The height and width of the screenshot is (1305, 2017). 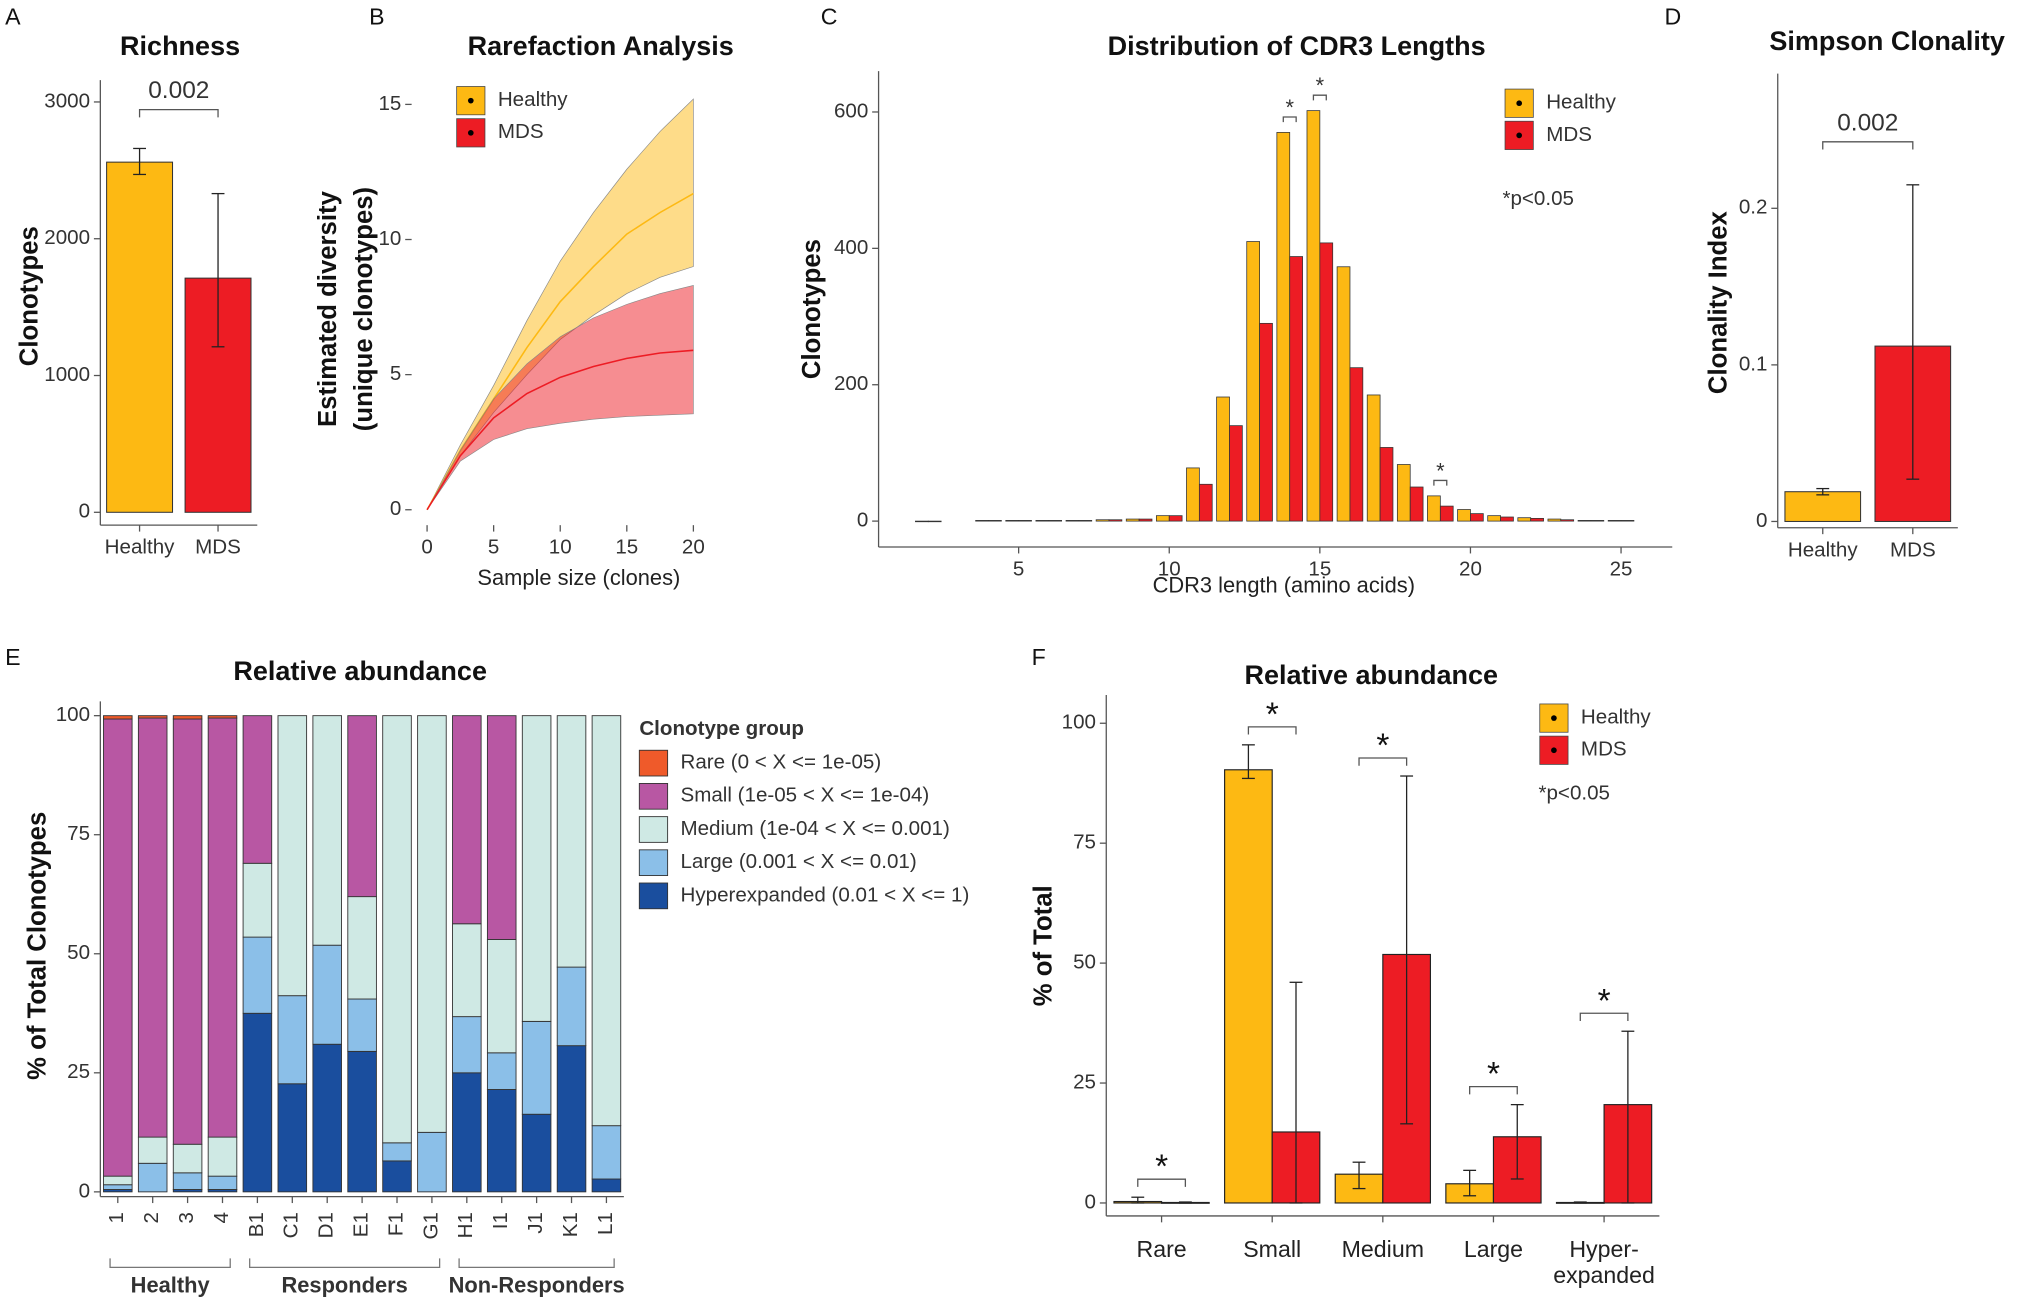 What do you see at coordinates (37, 946) in the screenshot?
I see `y-axis-label: % of Total Clonotypes` at bounding box center [37, 946].